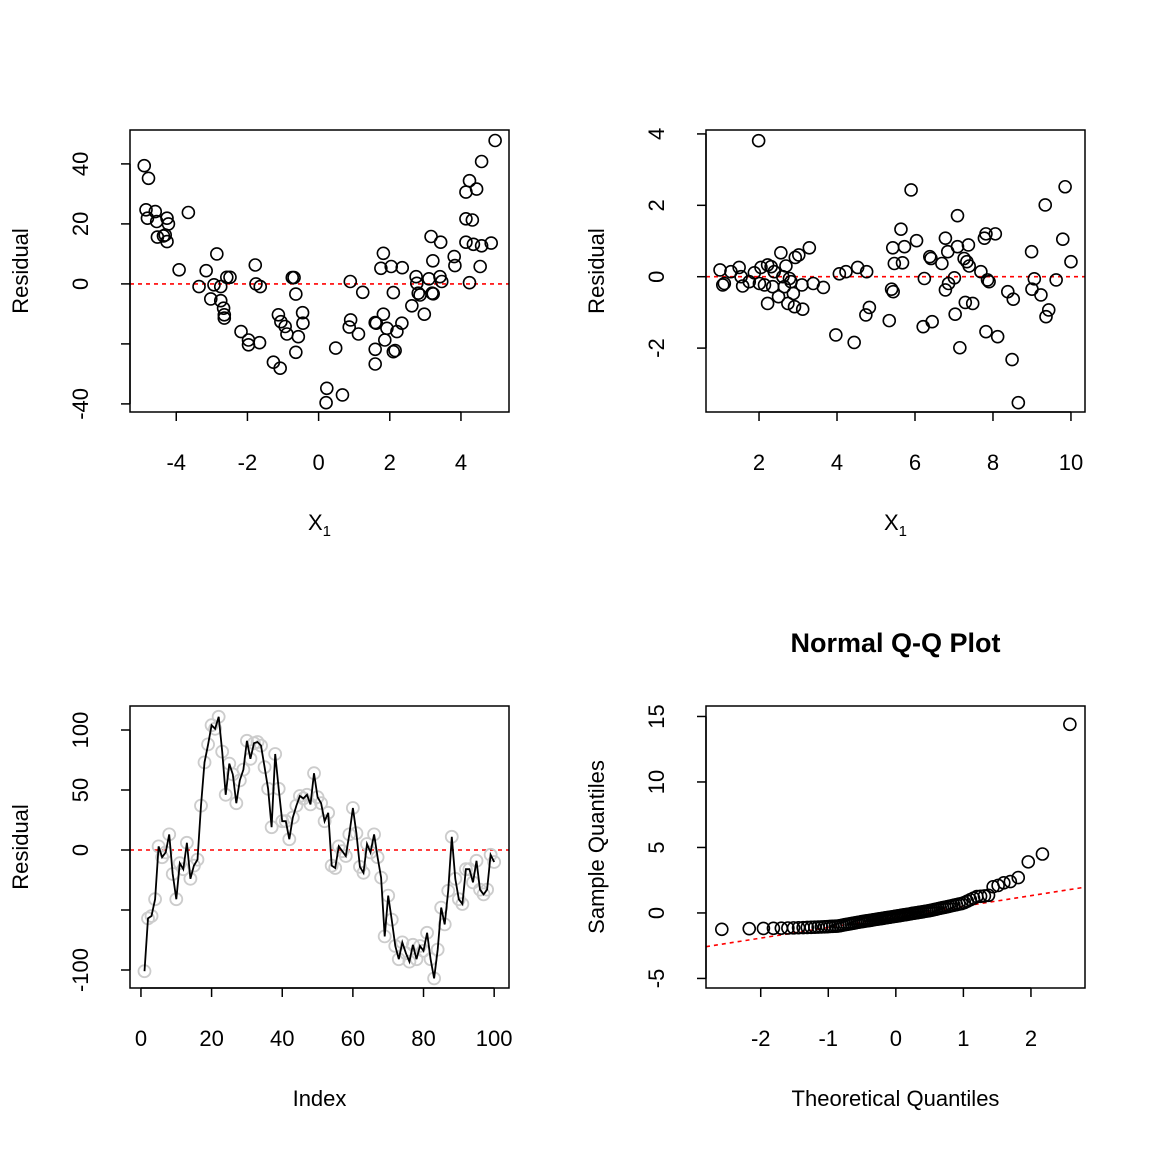 Image resolution: width=1152 pixels, height=1152 pixels. Describe the element at coordinates (596, 847) in the screenshot. I see `y-axis-title: Sample Quantiles` at that location.